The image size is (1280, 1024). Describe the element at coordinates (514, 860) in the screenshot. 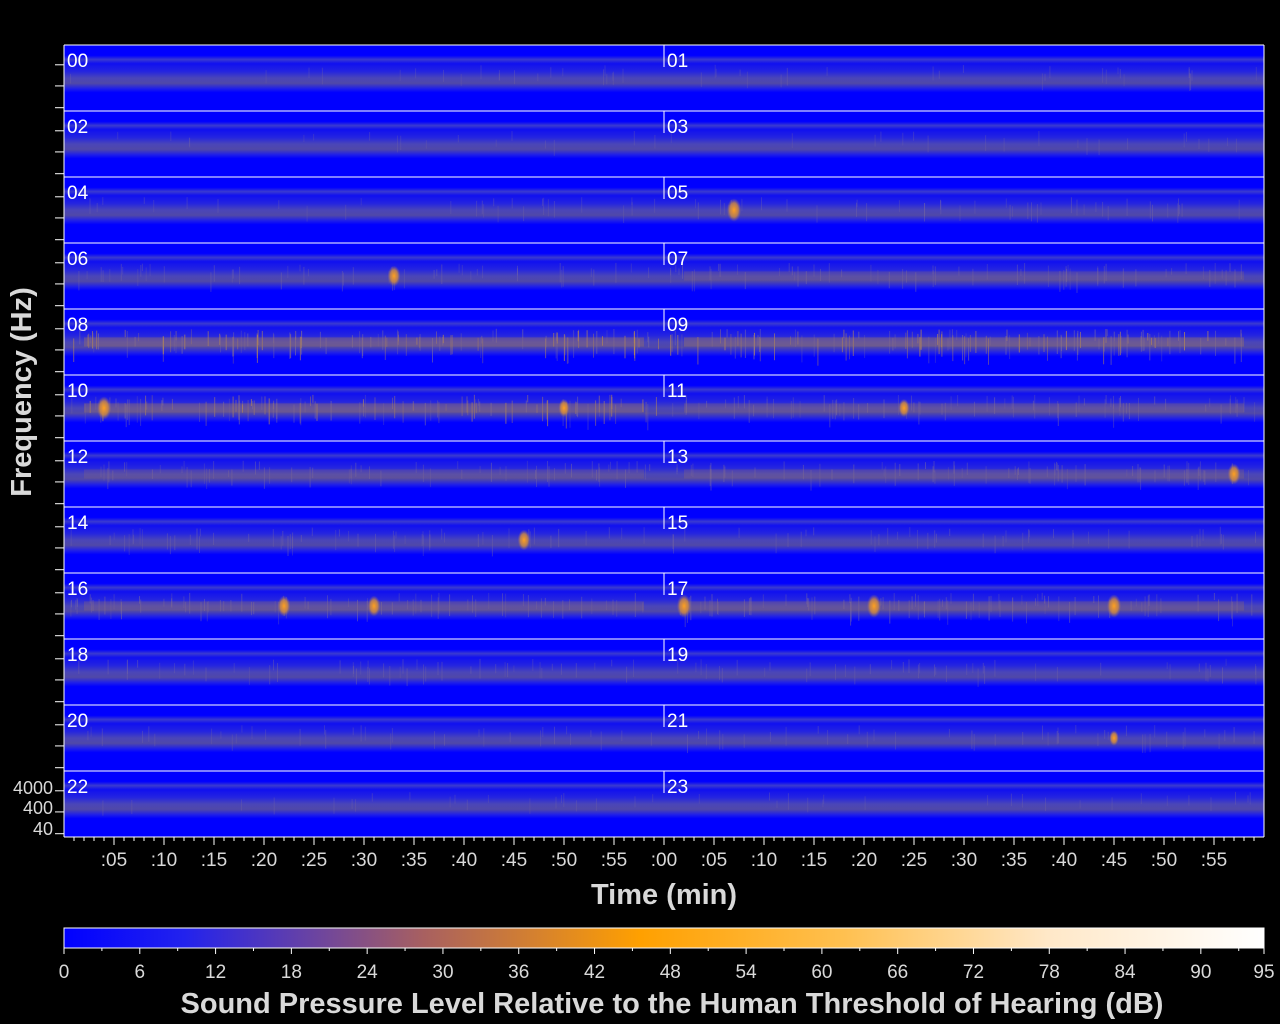

I see `x-tick-label: :45` at that location.